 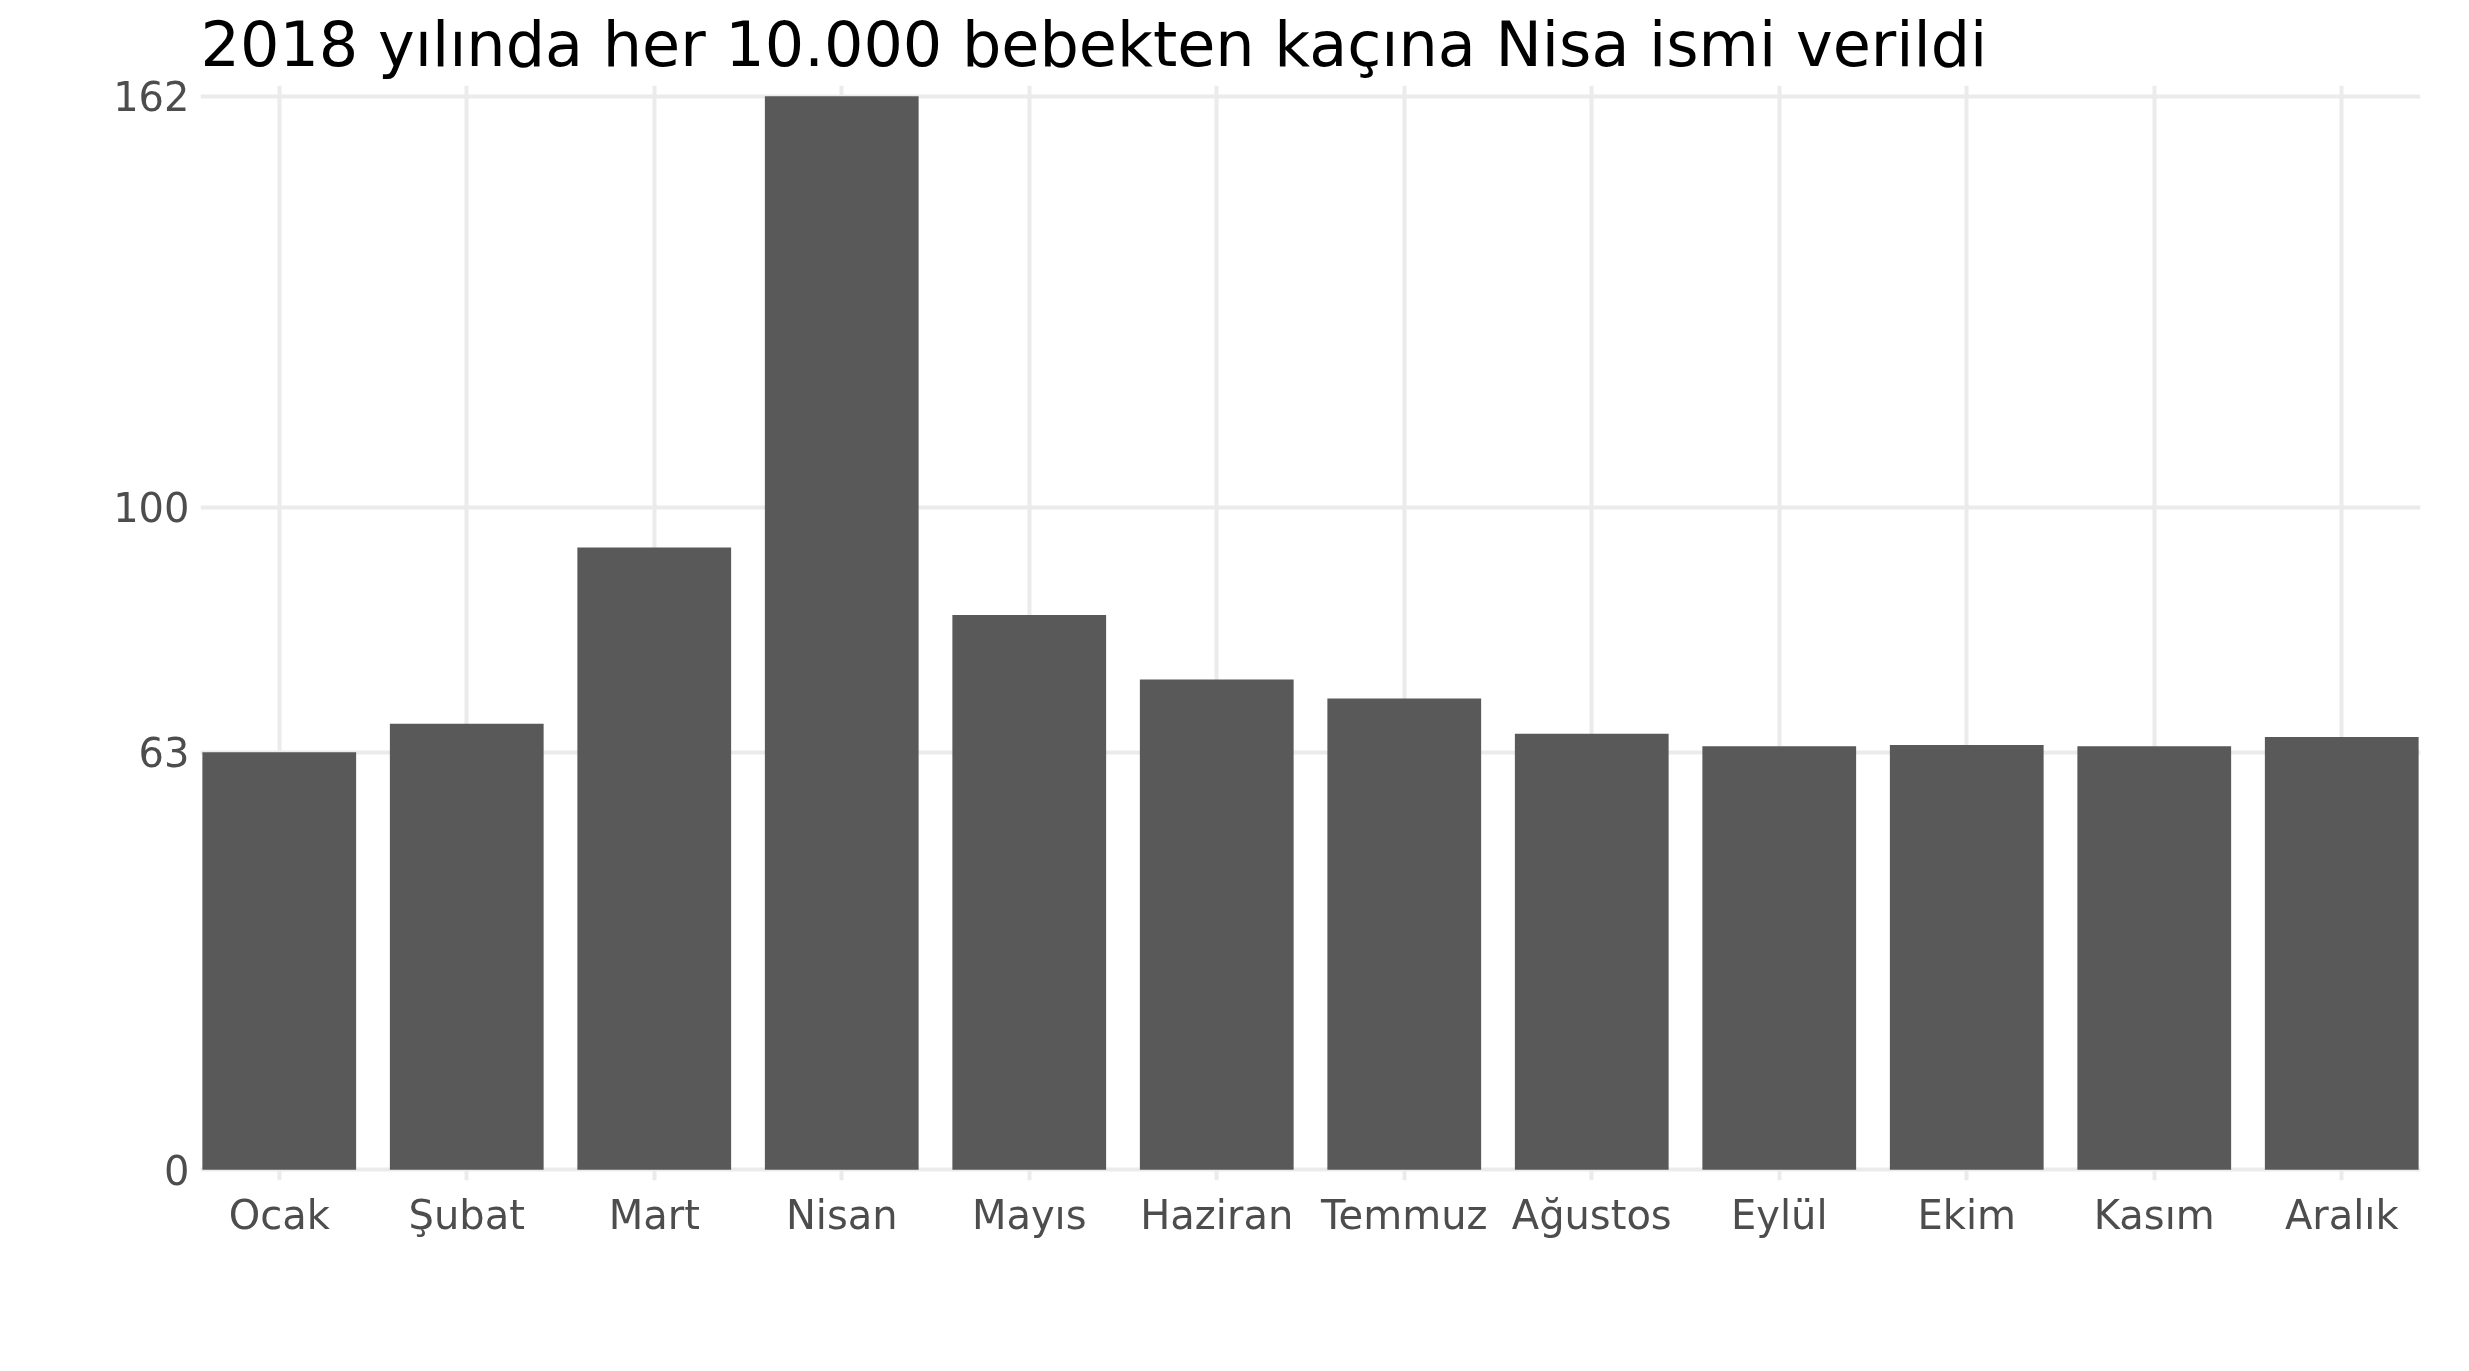 I want to click on y-tick-label: 100, so click(x=151, y=508).